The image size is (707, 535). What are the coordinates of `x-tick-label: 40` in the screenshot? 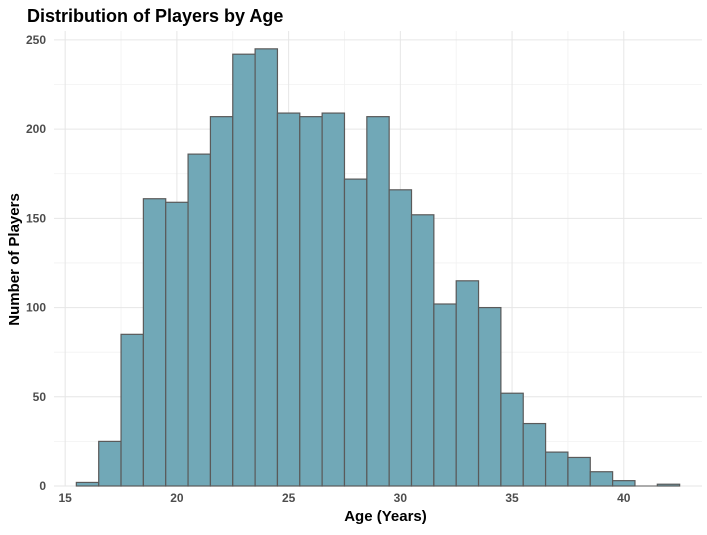 It's located at (624, 498).